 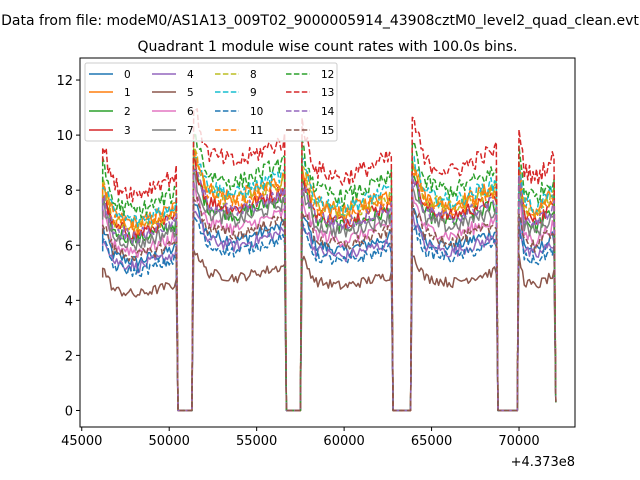 What do you see at coordinates (256, 131) in the screenshot?
I see `legend-label-11: 11` at bounding box center [256, 131].